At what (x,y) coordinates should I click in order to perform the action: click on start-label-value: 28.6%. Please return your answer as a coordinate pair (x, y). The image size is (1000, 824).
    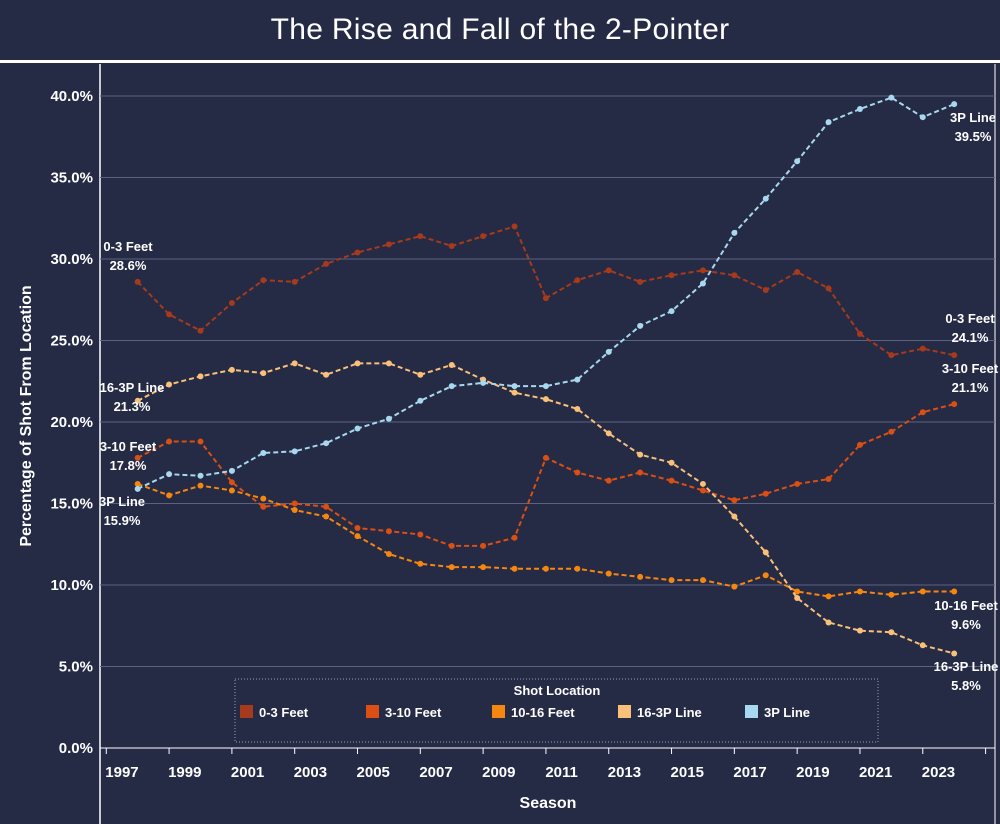
    Looking at the image, I should click on (128, 265).